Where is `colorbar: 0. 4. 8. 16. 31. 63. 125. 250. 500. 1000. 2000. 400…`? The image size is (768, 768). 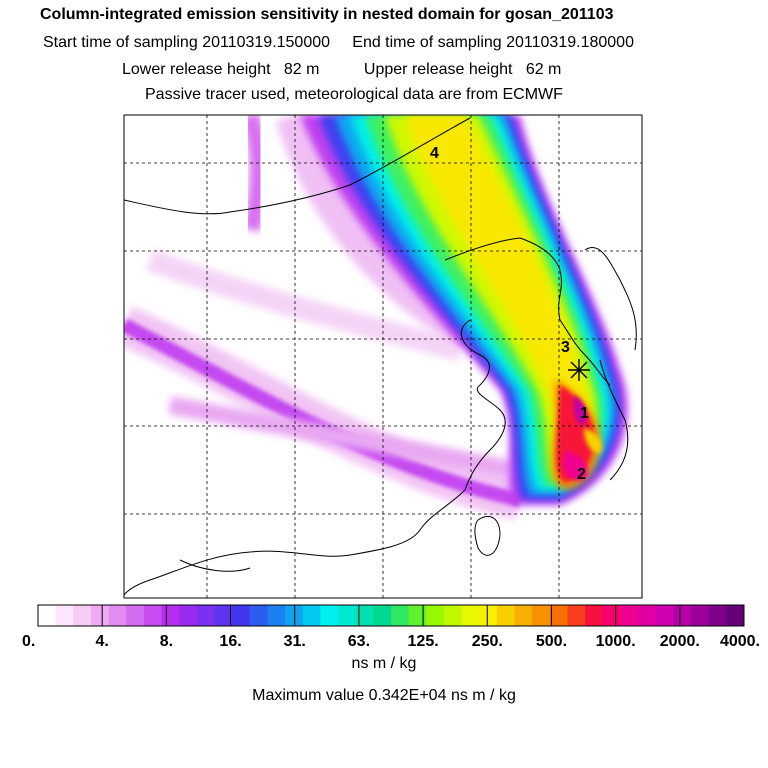 colorbar: 0. 4. 8. 16. 31. 63. 125. 250. 500. 1000. 2000. 400… is located at coordinates (391, 627).